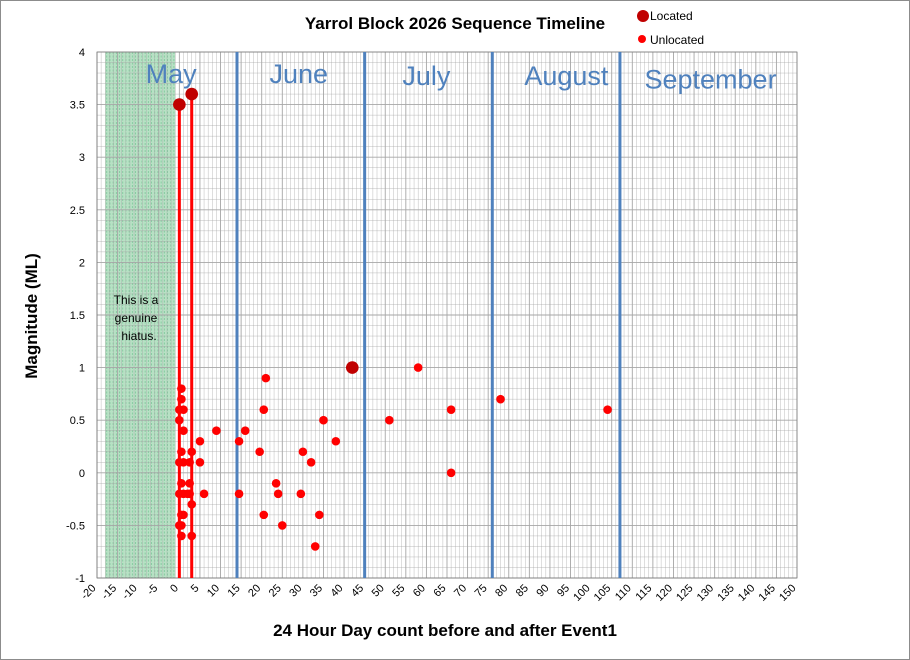  I want to click on x-tick-label: 115, so click(644, 592).